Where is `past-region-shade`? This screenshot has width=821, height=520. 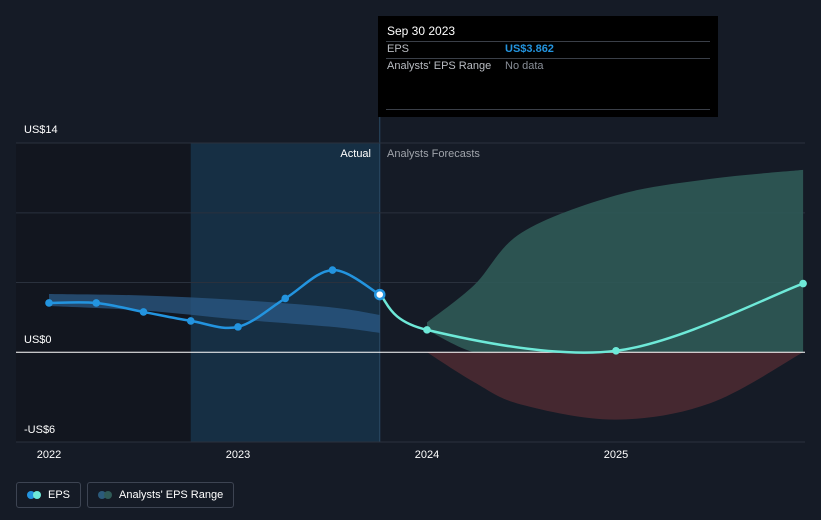
past-region-shade is located at coordinates (103, 292).